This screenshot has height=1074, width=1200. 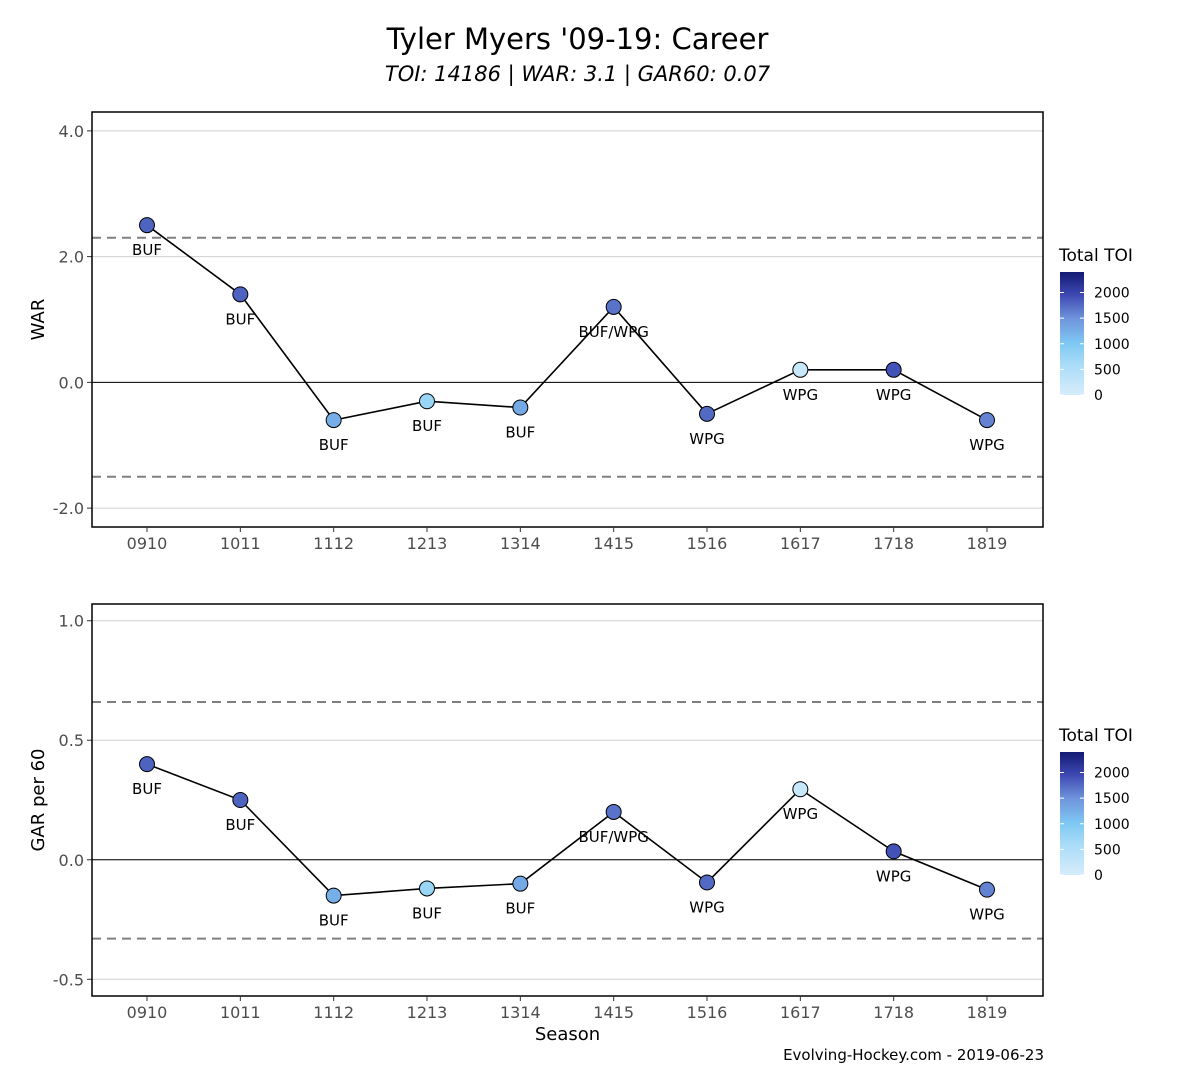 I want to click on y-tick-label: 0.5, so click(x=71, y=740).